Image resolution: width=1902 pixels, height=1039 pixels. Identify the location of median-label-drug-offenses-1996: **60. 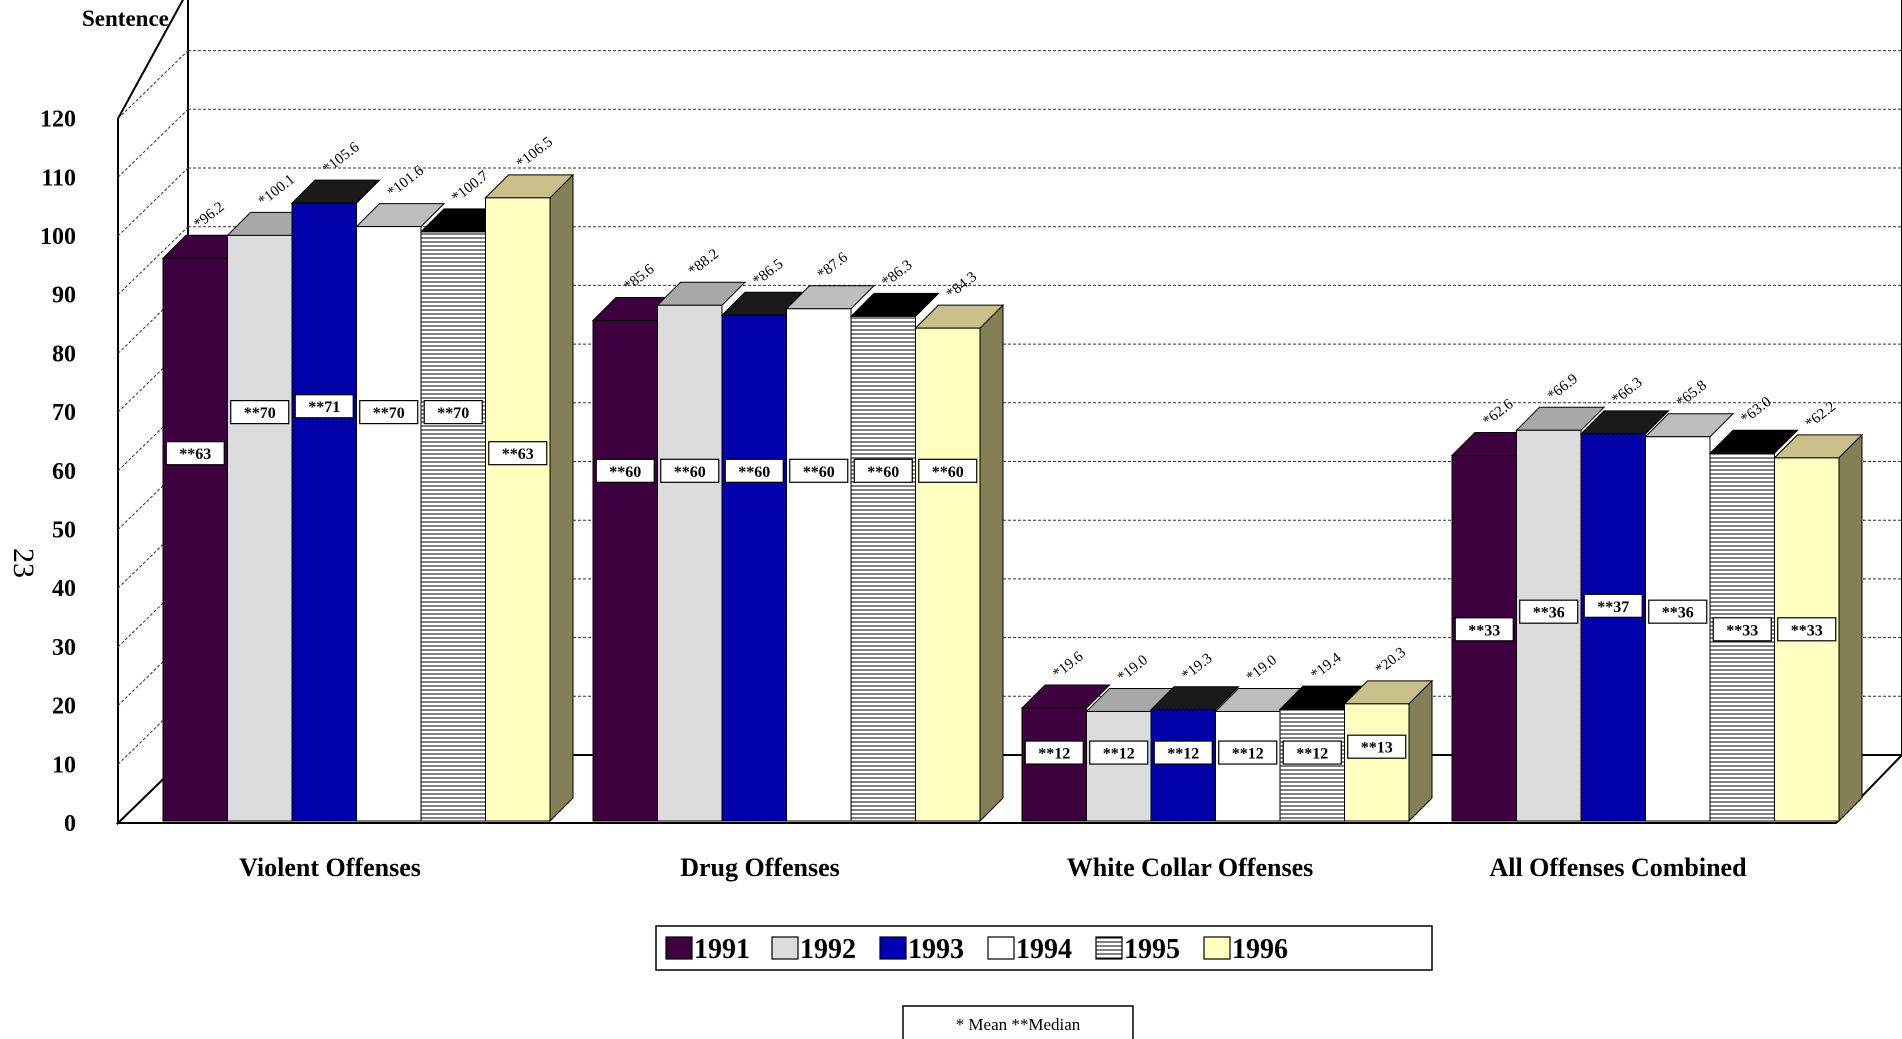
(948, 470).